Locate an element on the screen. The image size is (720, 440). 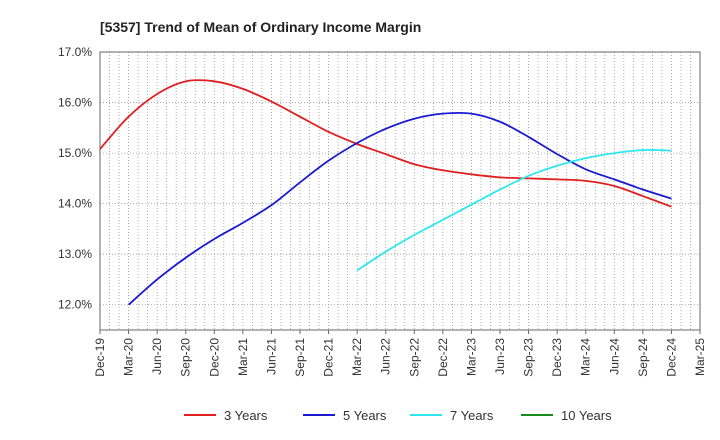
x-tick-label: Jun-23 is located at coordinates (500, 356).